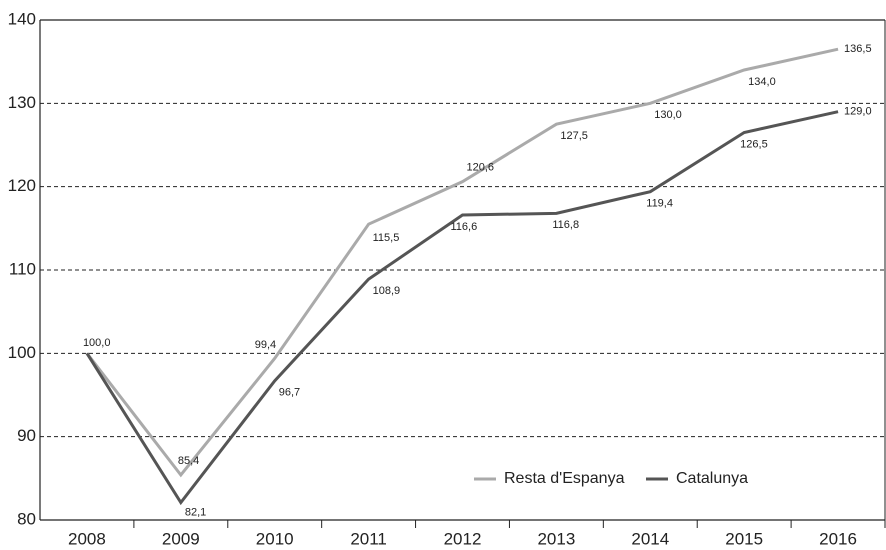 This screenshot has width=886, height=550. What do you see at coordinates (858, 112) in the screenshot?
I see `value-label: 129,0` at bounding box center [858, 112].